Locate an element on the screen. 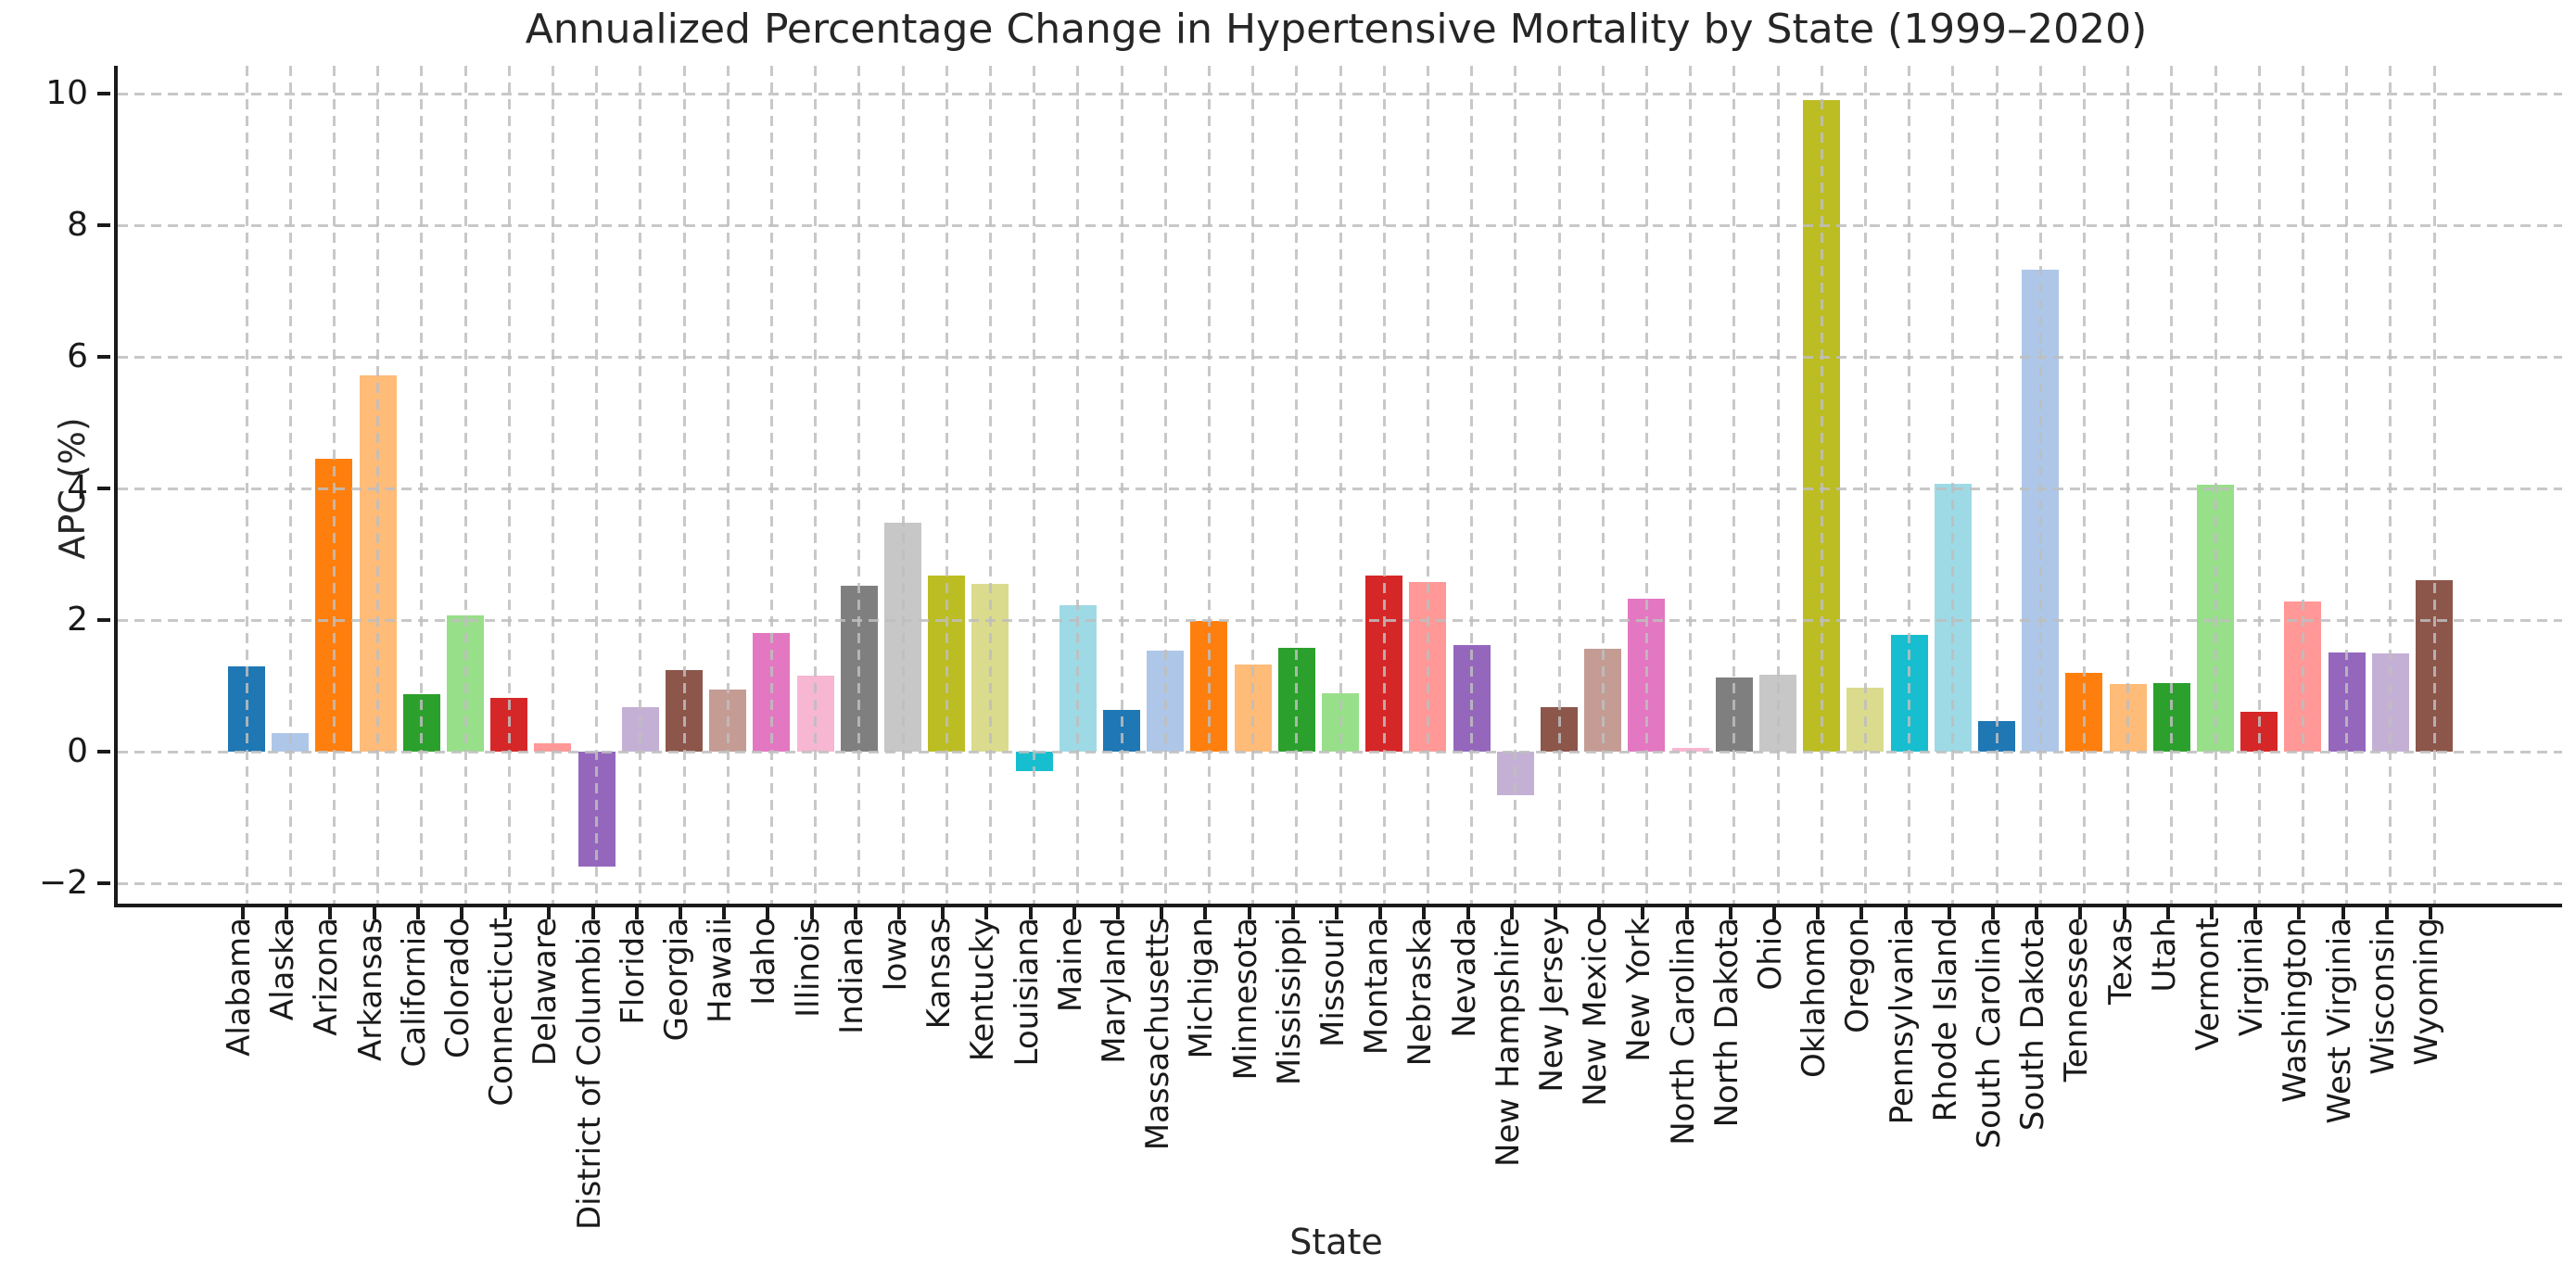 The width and height of the screenshot is (2576, 1279). x-tick-label: Minnesota is located at coordinates (1245, 999).